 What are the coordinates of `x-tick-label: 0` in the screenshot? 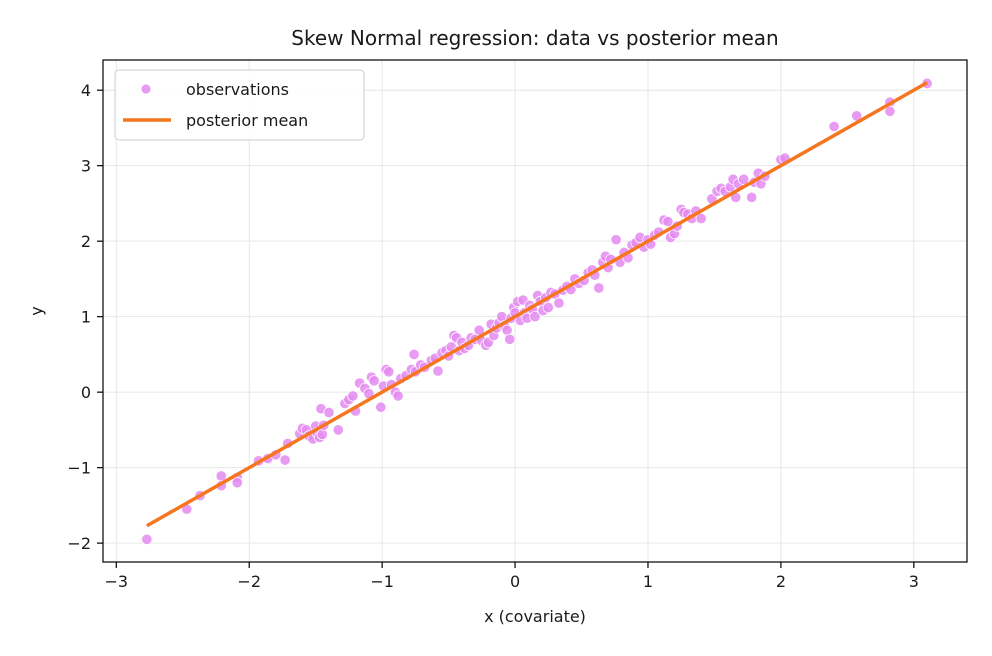 It's located at (515, 581).